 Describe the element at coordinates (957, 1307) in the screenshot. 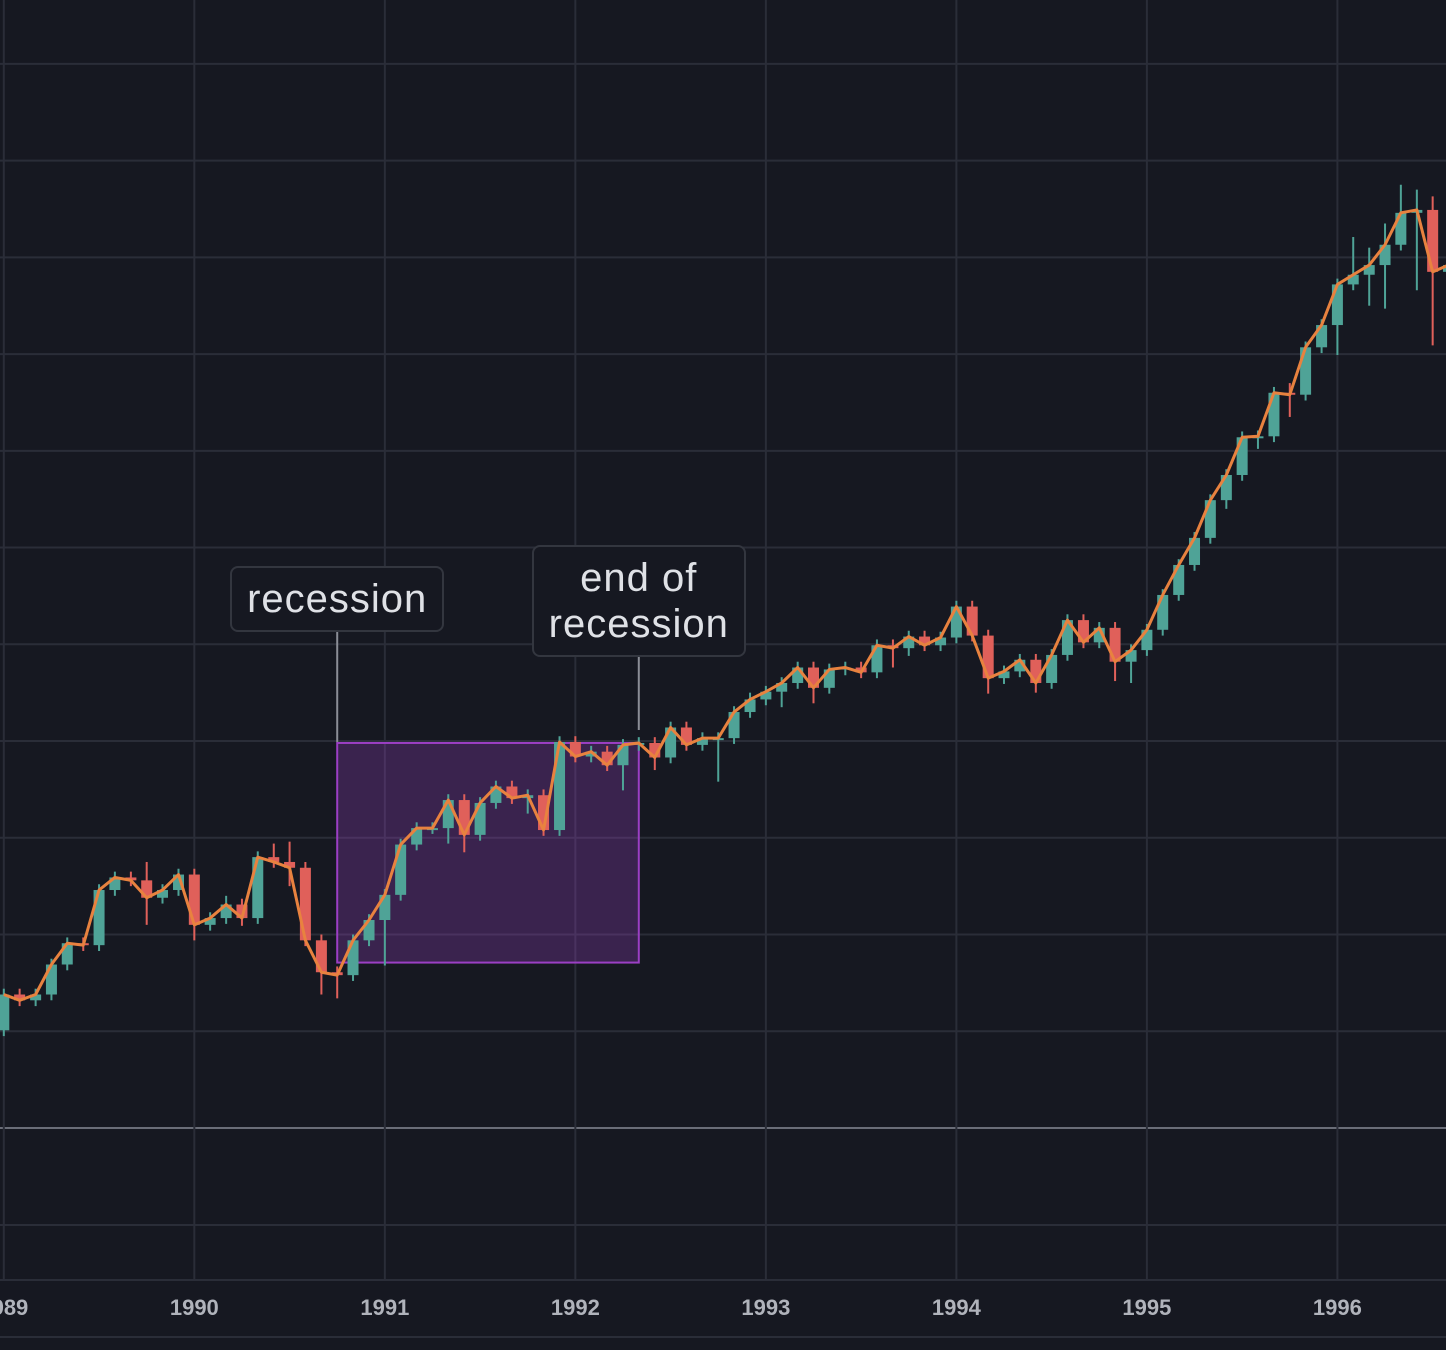

I see `x-tick-label: 1994` at that location.